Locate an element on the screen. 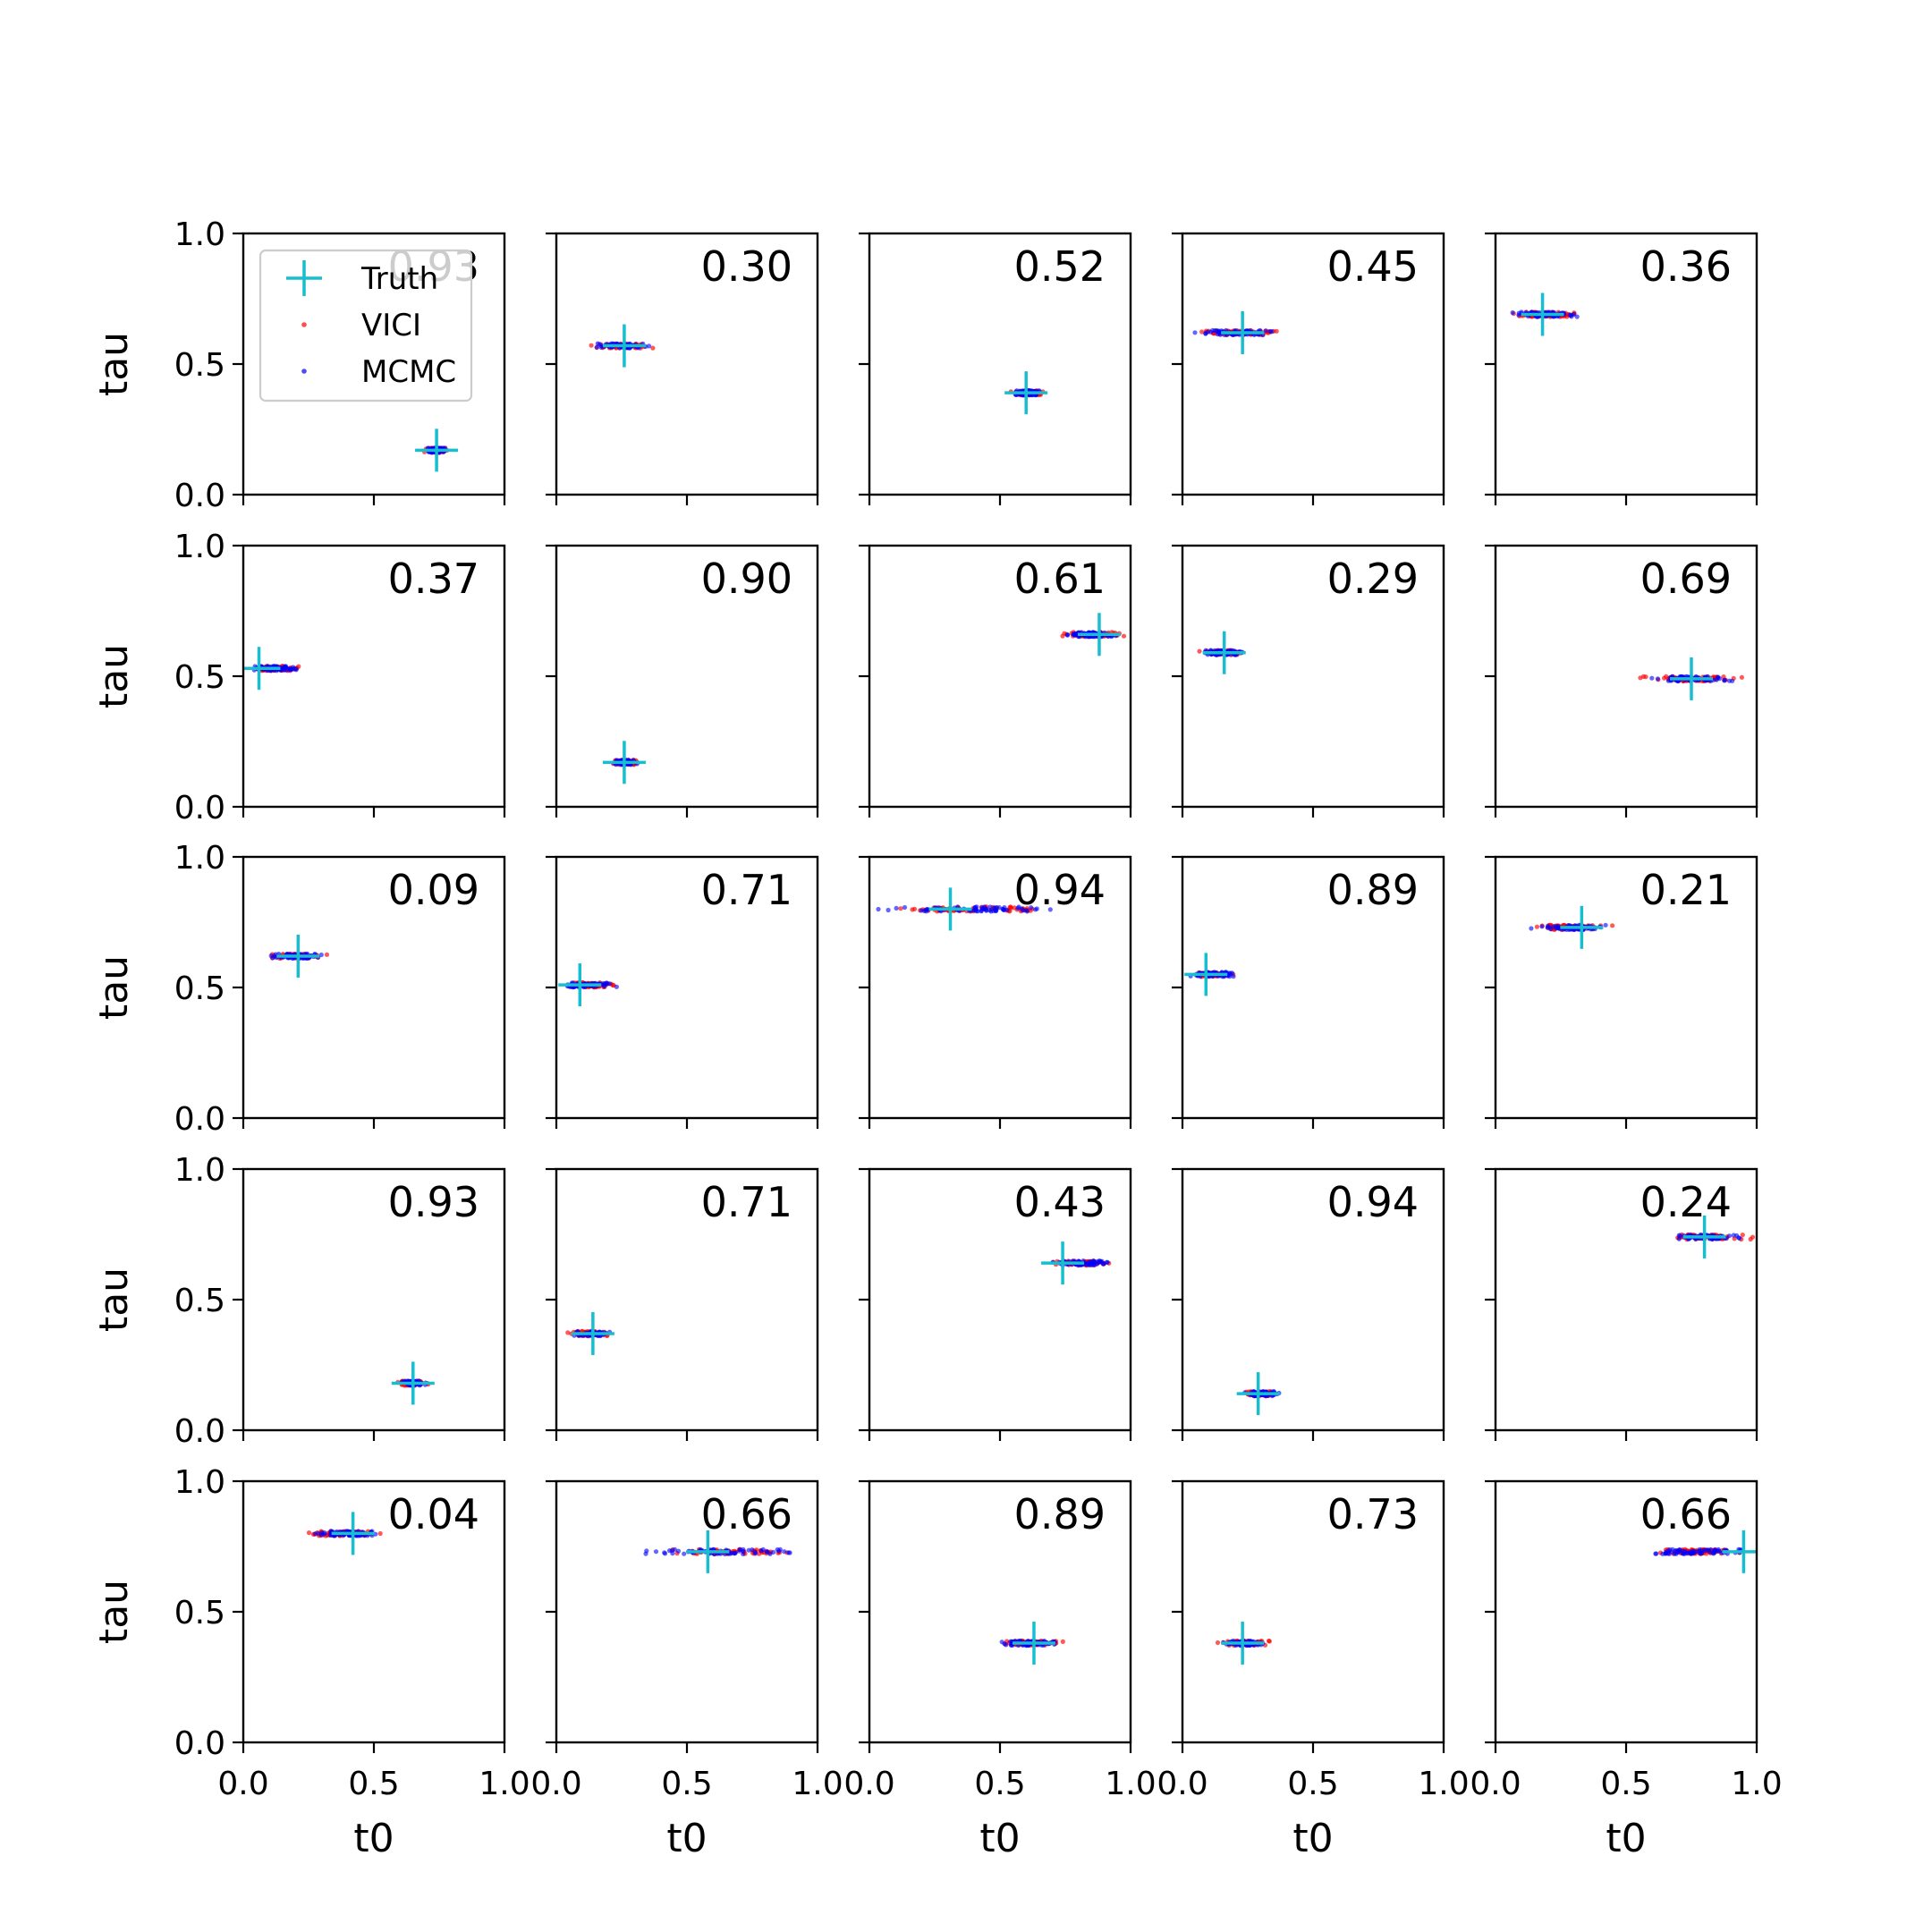 The width and height of the screenshot is (1932, 1932). panel-25: 0.0 0.5 1.0 t0 0.66 is located at coordinates (1626, 1670).